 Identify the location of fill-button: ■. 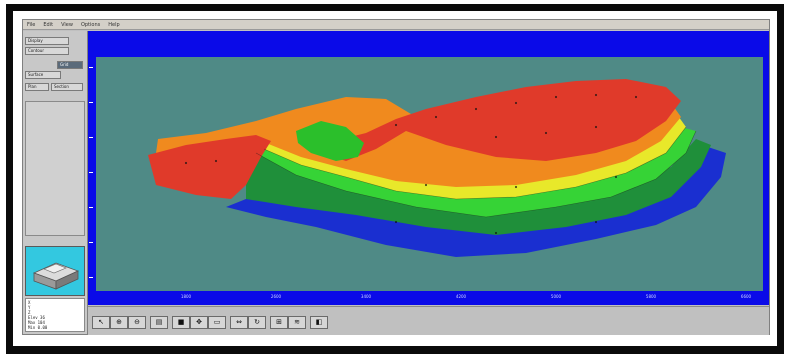
(181, 322).